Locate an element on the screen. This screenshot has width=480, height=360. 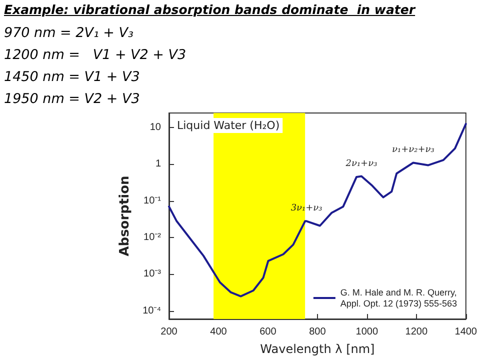
x-axis-title: Wavelength λ [nm] is located at coordinates (317, 349).